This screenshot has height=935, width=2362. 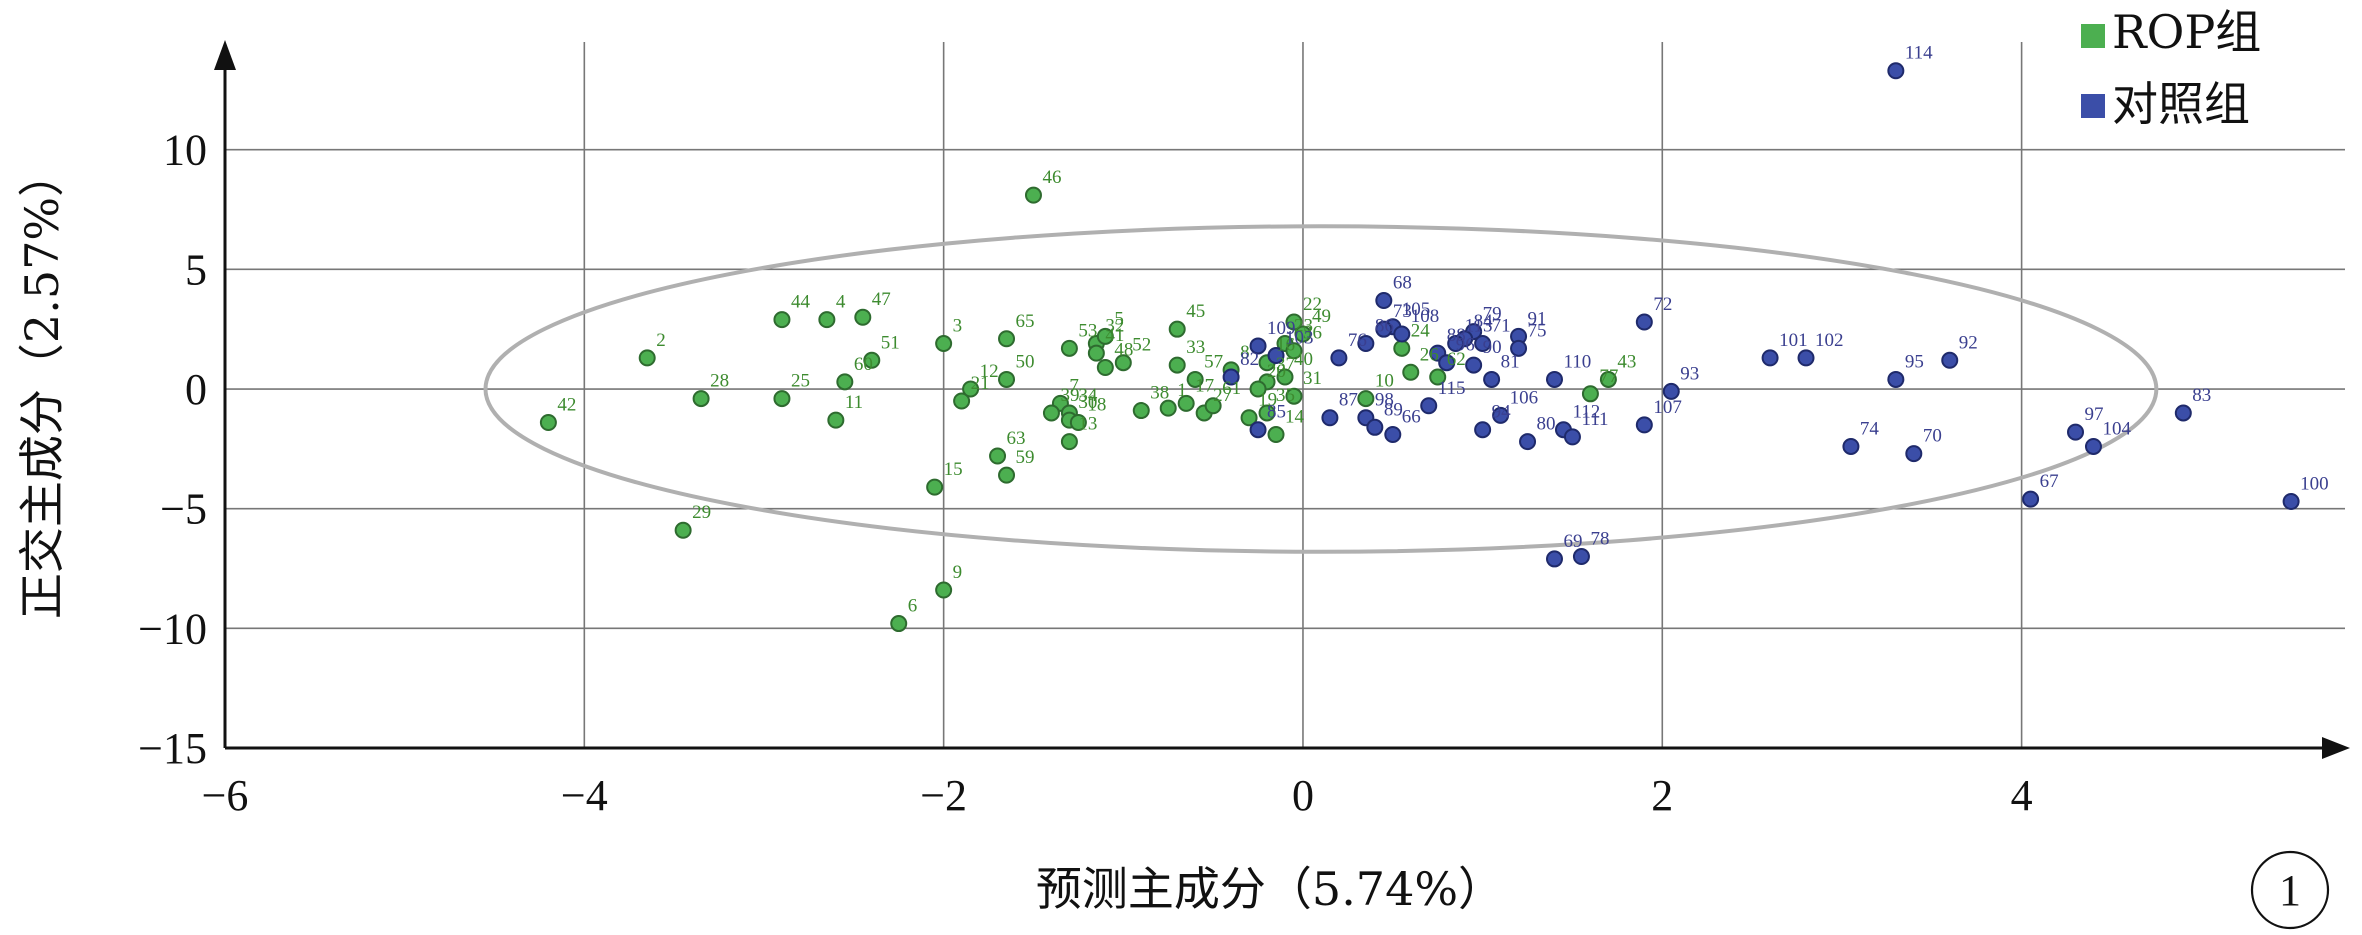 What do you see at coordinates (225, 795) in the screenshot?
I see `x-tick-label: −6` at bounding box center [225, 795].